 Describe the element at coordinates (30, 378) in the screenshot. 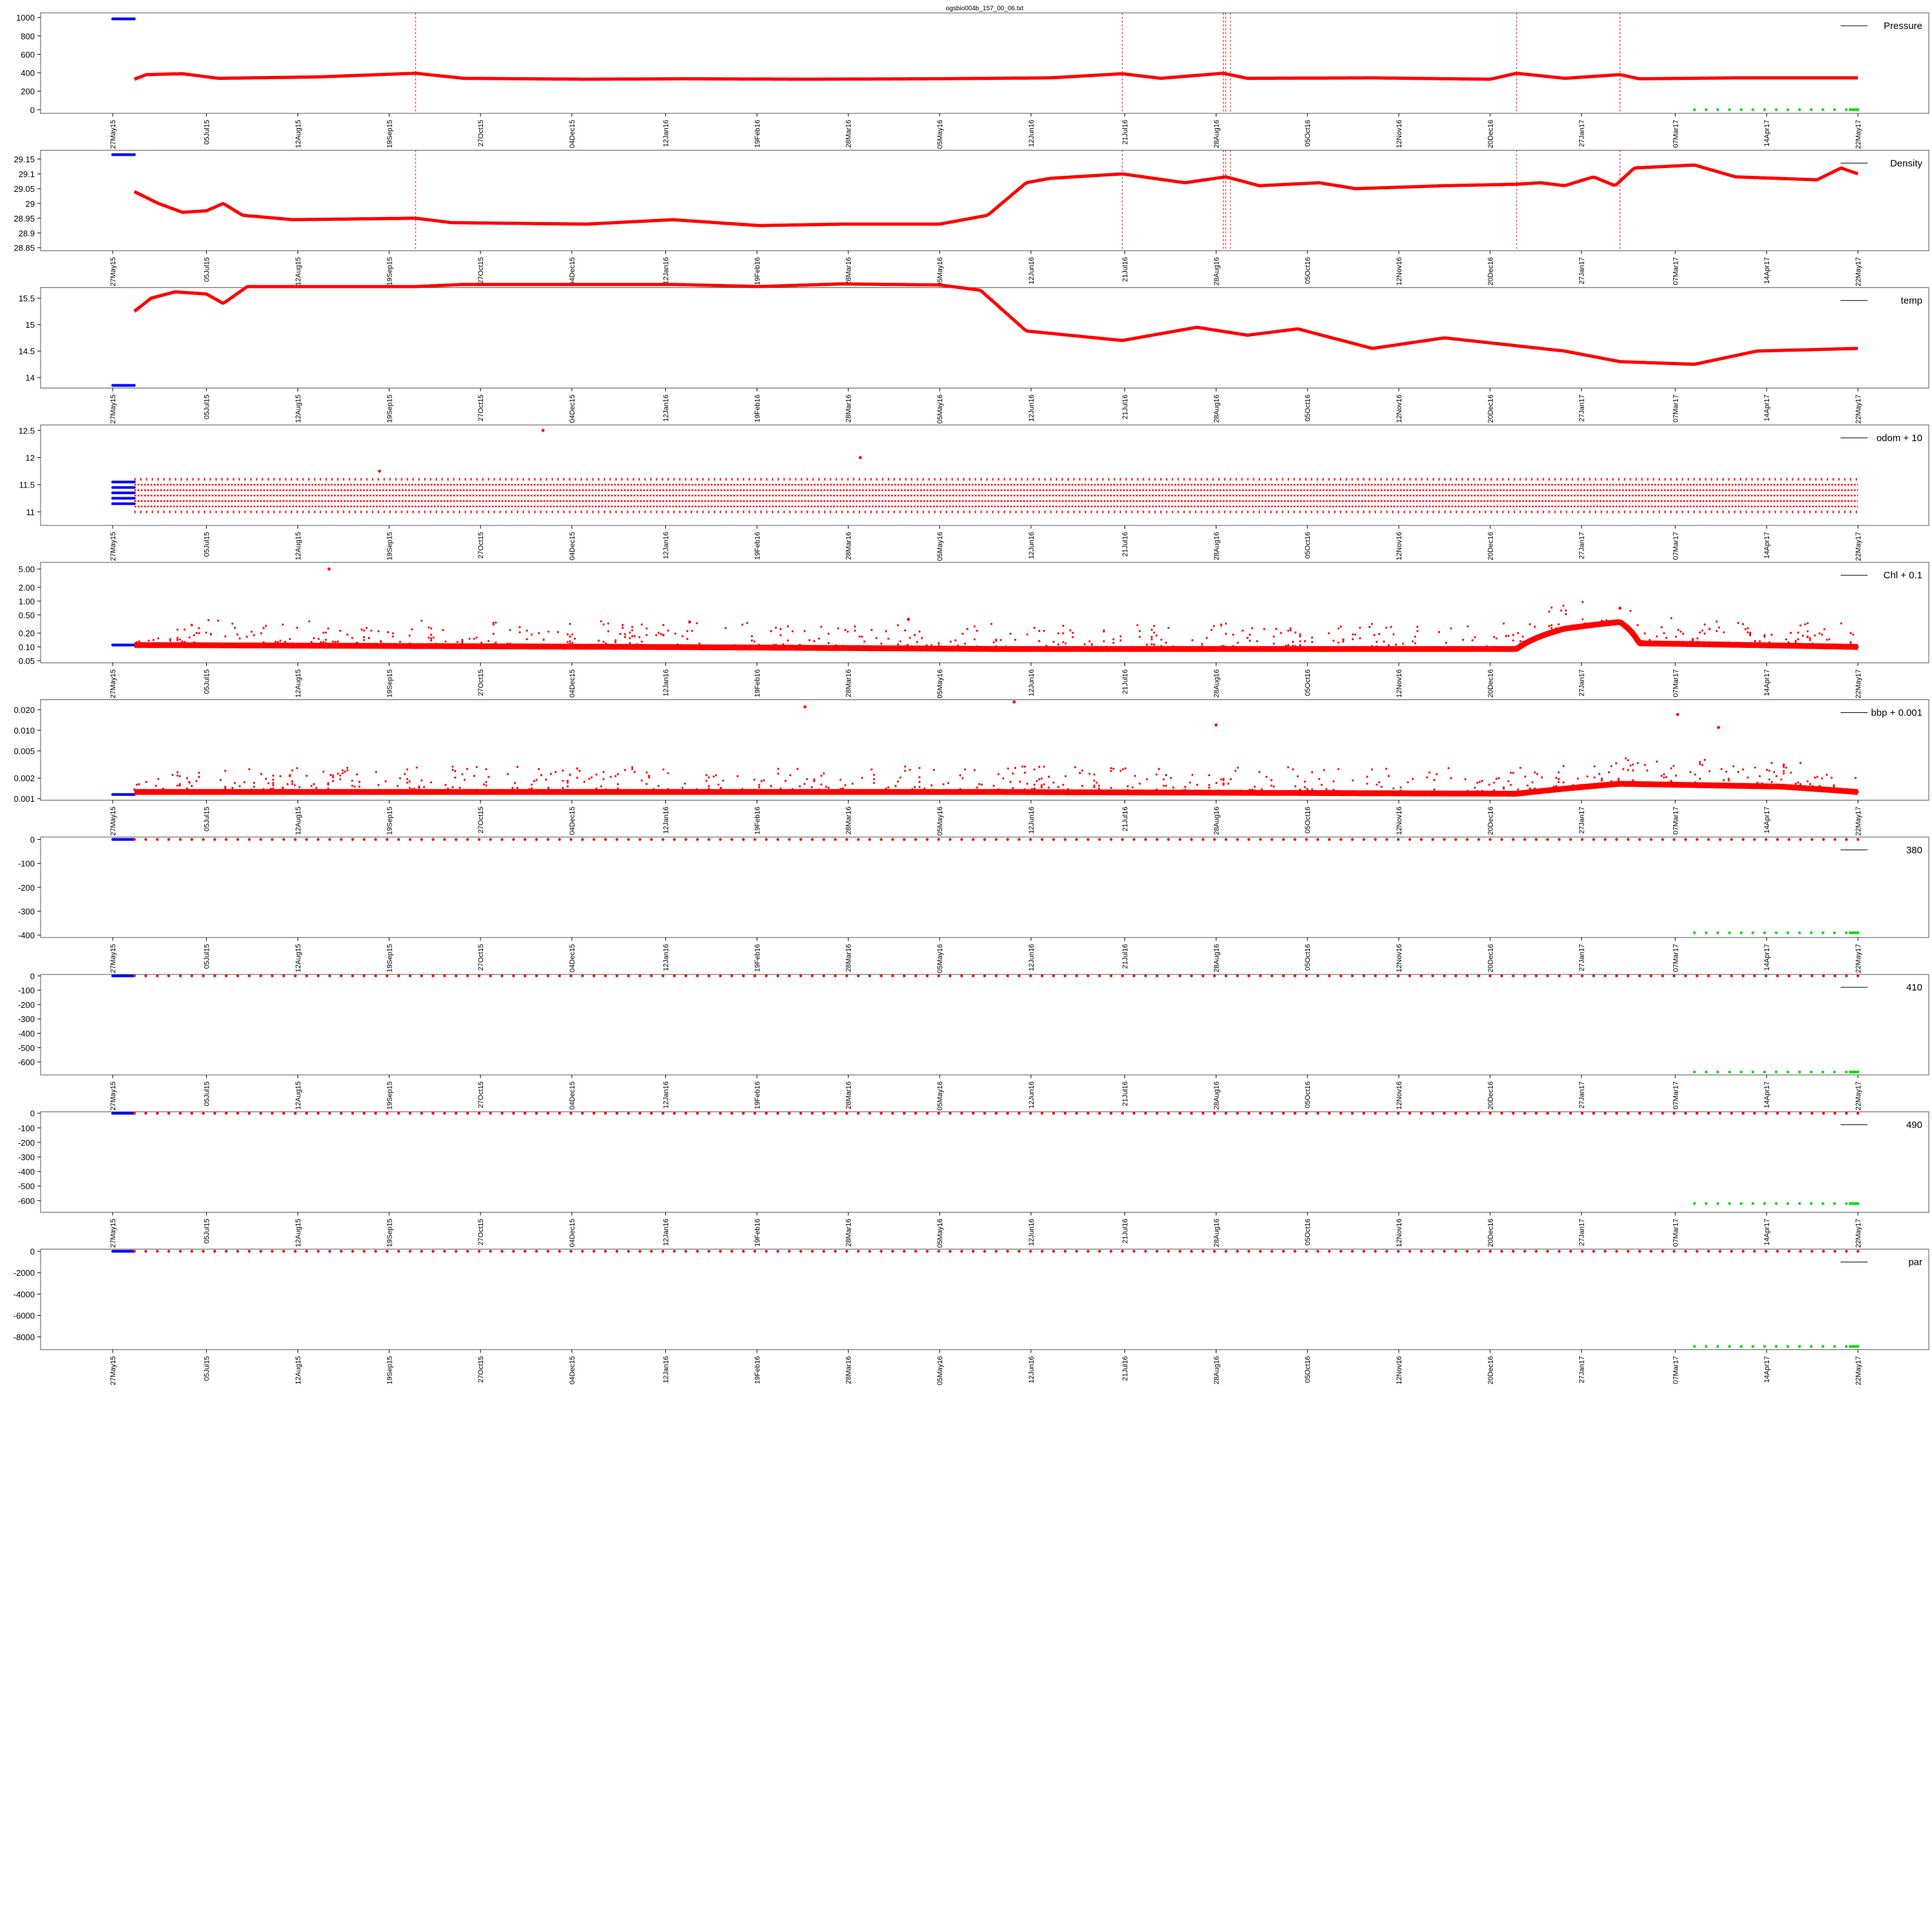

I see `y-tick-label: 14` at that location.